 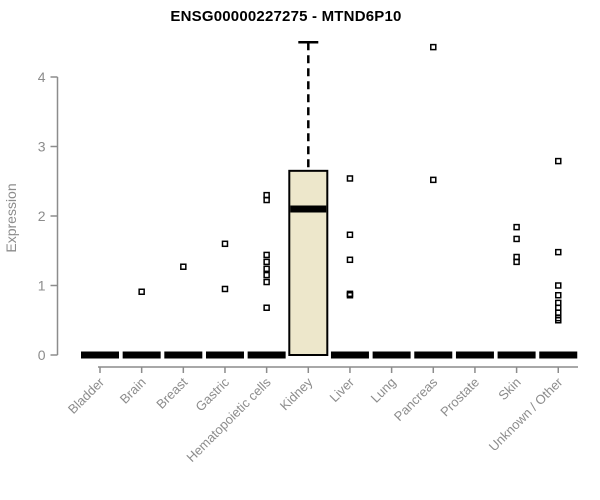 What do you see at coordinates (133, 391) in the screenshot?
I see `x-axis-category-label: Brain` at bounding box center [133, 391].